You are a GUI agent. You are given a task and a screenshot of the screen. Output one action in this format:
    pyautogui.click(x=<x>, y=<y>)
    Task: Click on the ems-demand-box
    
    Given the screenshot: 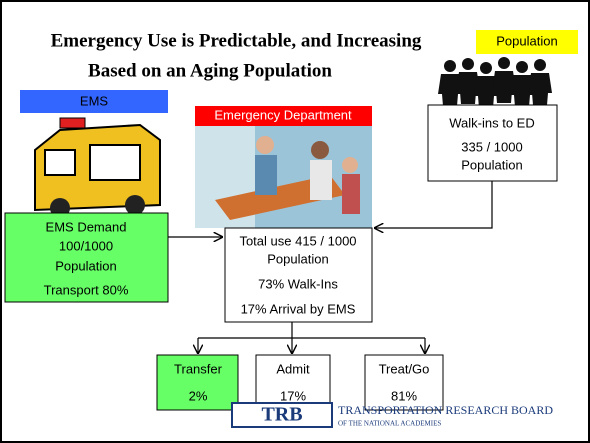 What is the action you would take?
    pyautogui.click(x=86, y=257)
    